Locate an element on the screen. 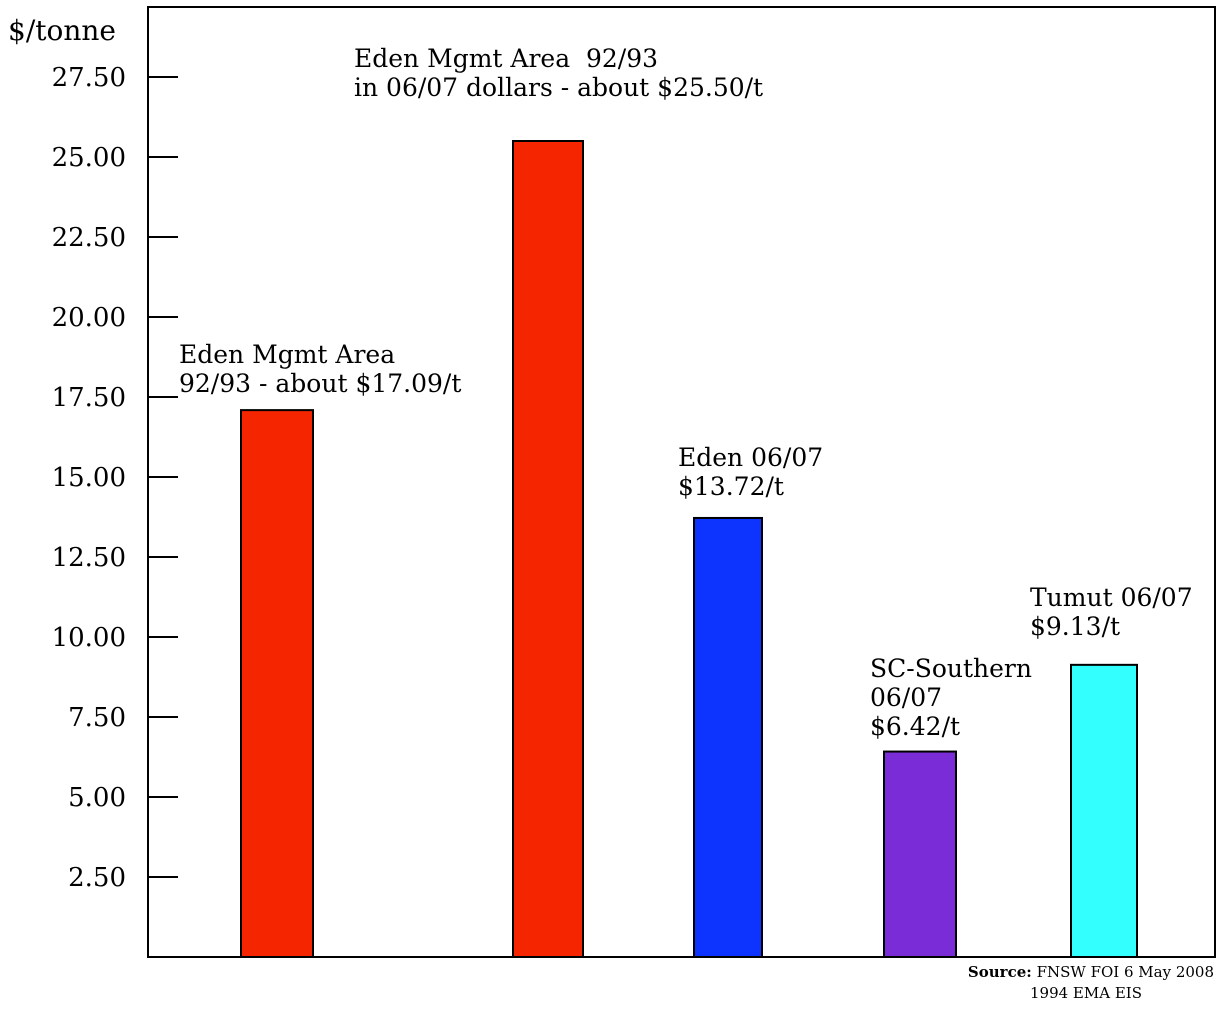 This screenshot has height=1012, width=1218. bar-label-3-line-0: SC-Southern is located at coordinates (951, 668).